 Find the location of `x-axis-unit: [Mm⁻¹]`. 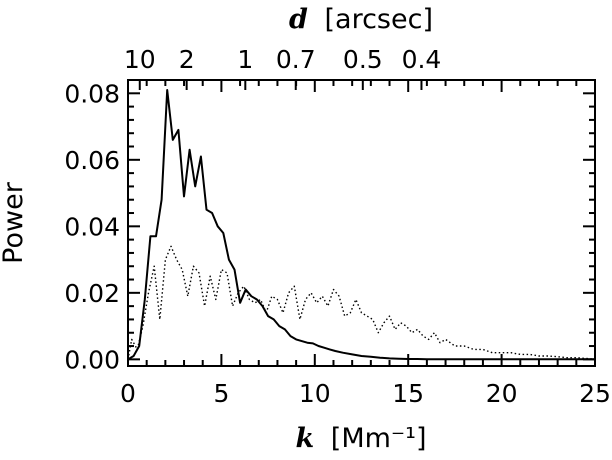

x-axis-unit: [Mm⁻¹] is located at coordinates (379, 438).